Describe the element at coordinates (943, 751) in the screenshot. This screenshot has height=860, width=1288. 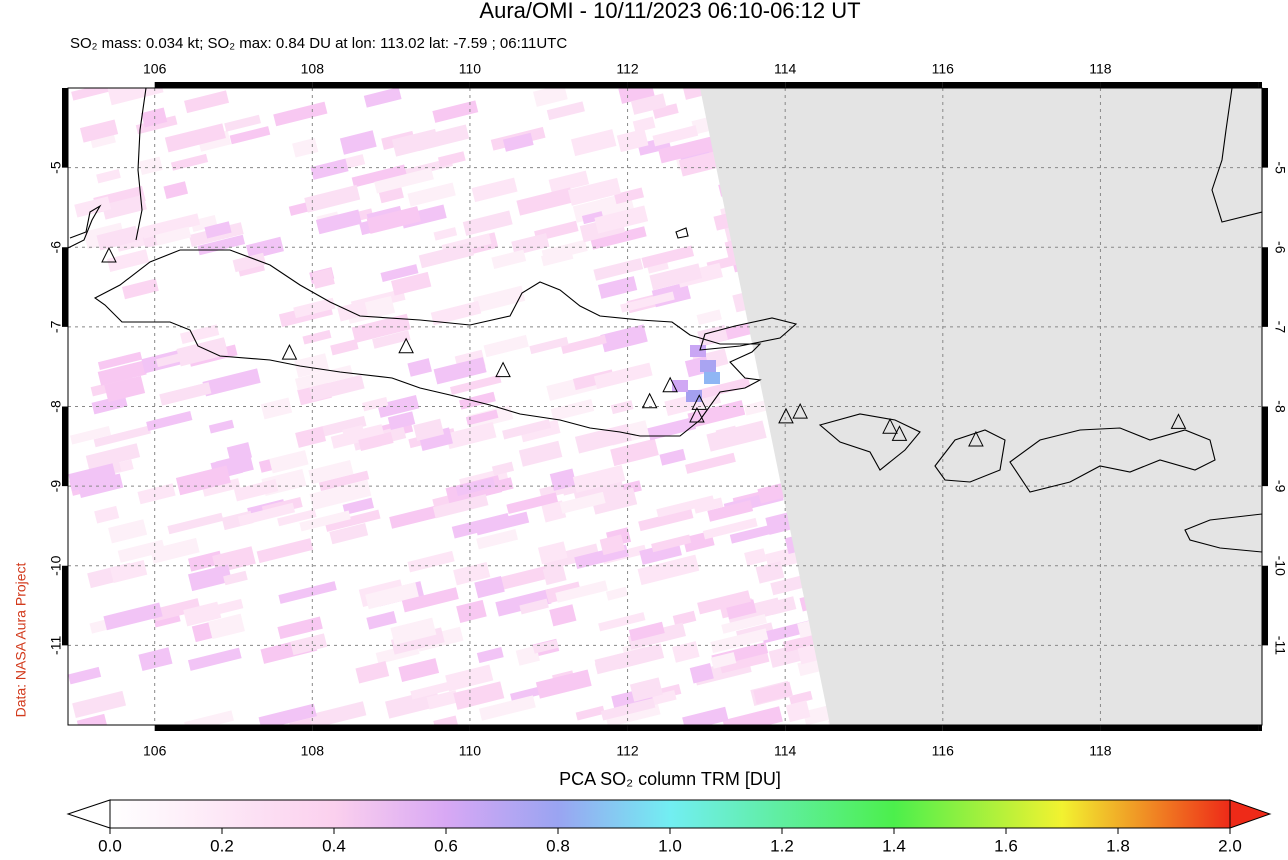
I see `lon-tick-label-bottom: 116` at that location.